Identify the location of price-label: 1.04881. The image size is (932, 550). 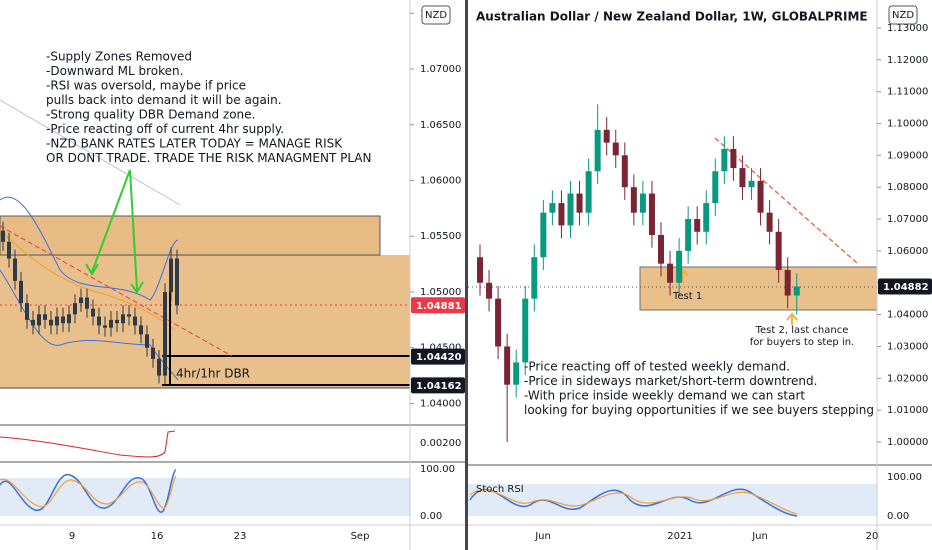
(439, 306).